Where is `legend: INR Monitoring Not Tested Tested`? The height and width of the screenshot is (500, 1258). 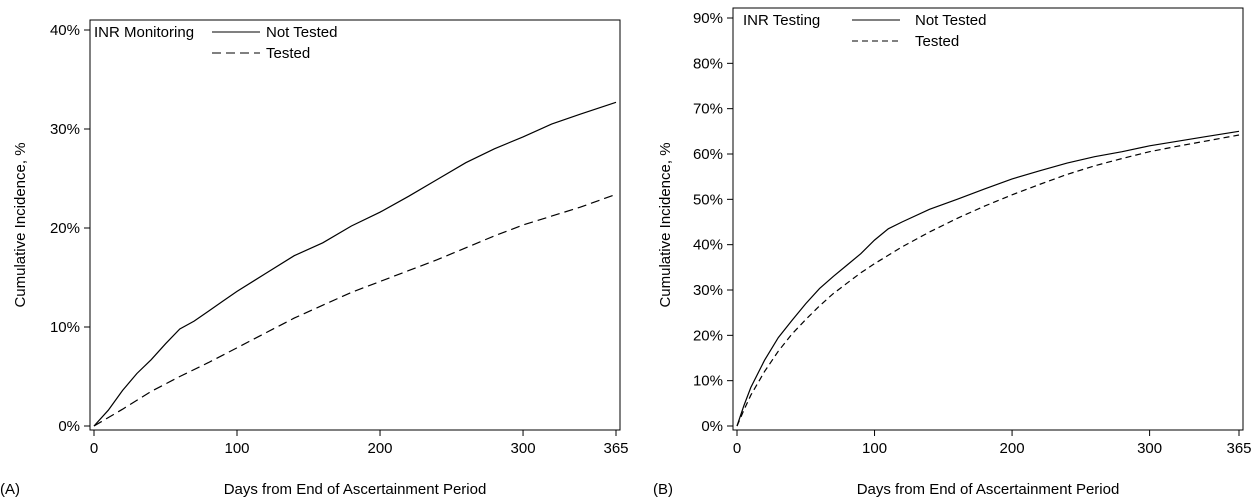
legend: INR Monitoring Not Tested Tested is located at coordinates (215, 43).